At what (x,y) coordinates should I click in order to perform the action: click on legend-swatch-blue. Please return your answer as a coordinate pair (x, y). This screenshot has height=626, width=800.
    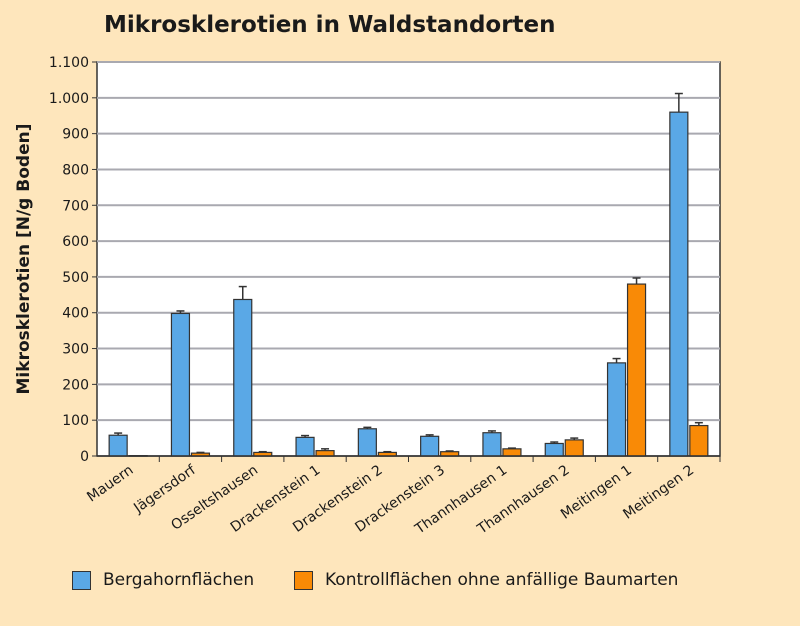
    Looking at the image, I should click on (81, 580).